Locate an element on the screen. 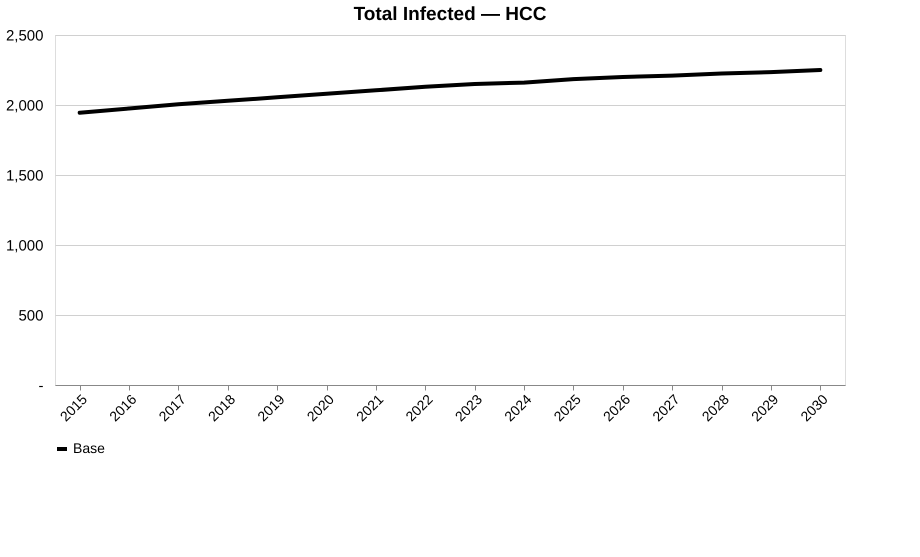 The width and height of the screenshot is (920, 557). line-series is located at coordinates (450, 91).